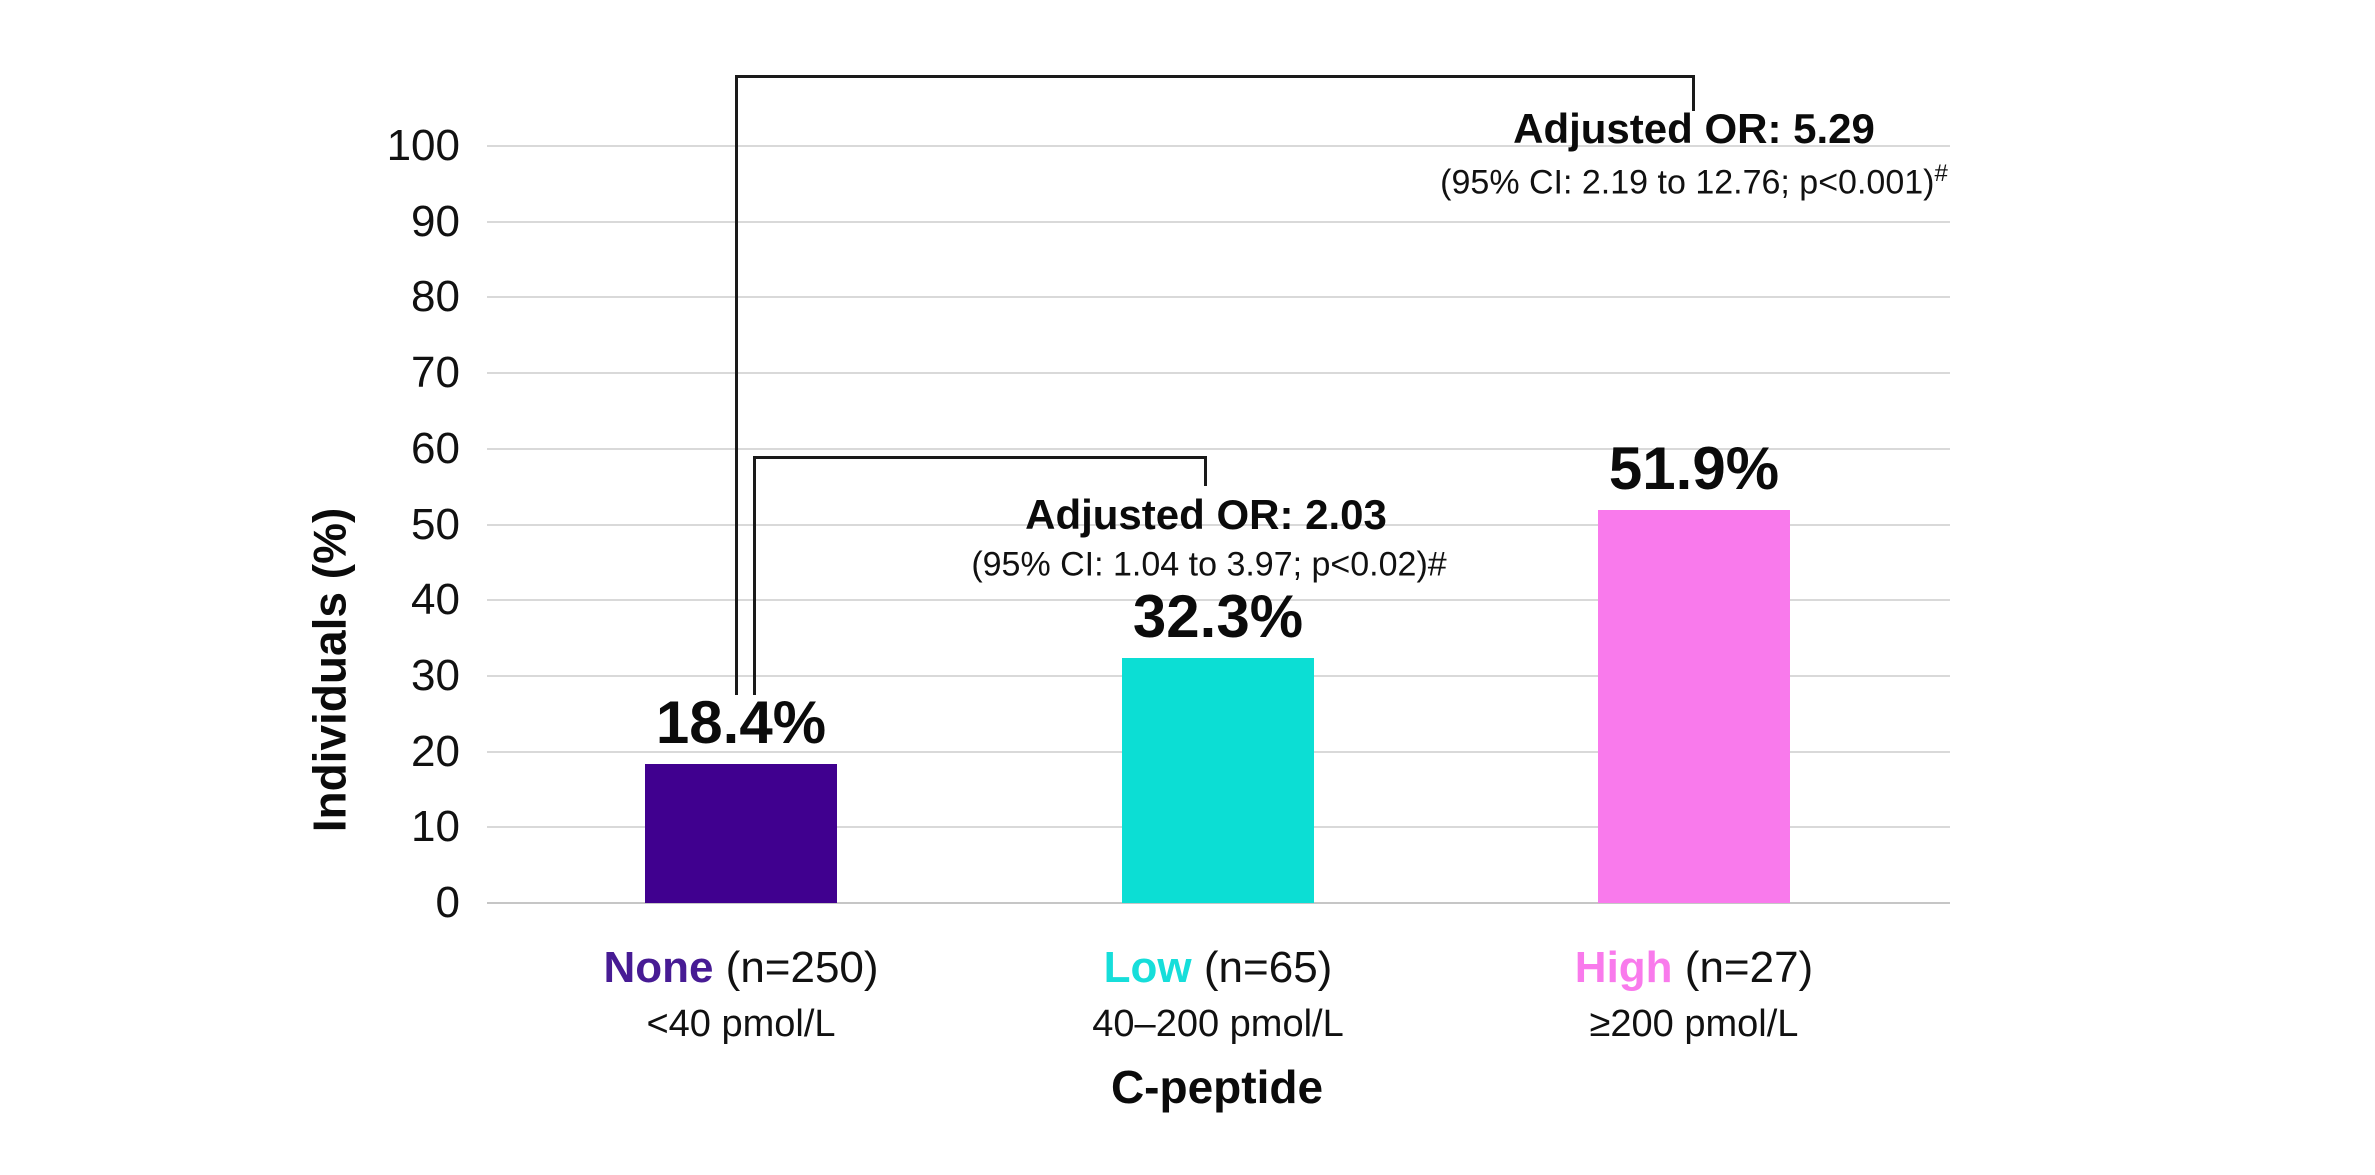 The width and height of the screenshot is (2375, 1175). Describe the element at coordinates (1694, 181) in the screenshot. I see `annotation-or-5-29-detail: (95% CI: 2.19 to 12.76; p<0.001)#` at that location.